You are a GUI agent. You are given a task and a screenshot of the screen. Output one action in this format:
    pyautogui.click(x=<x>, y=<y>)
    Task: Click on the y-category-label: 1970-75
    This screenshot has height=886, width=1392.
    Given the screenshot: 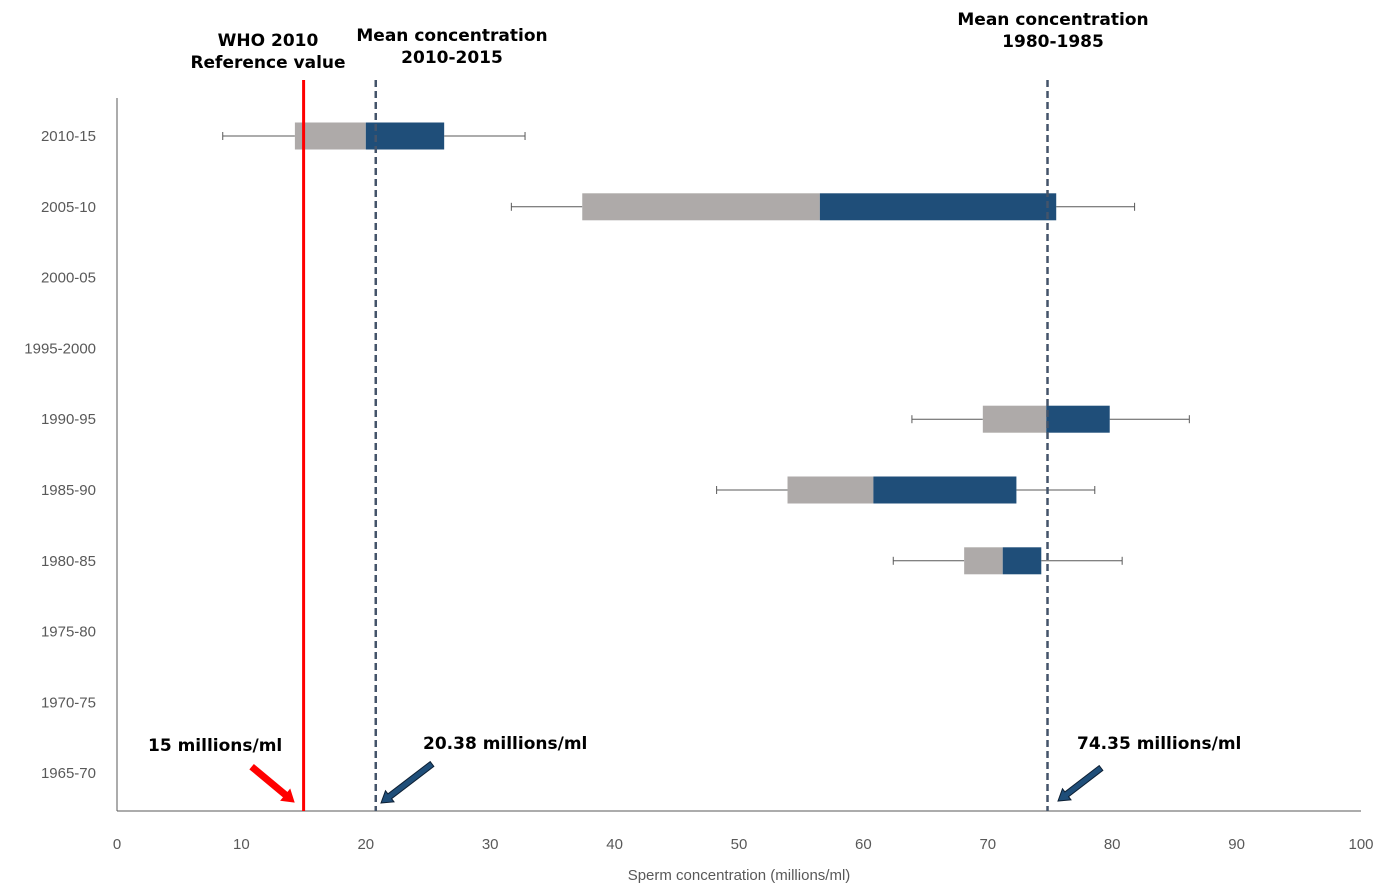 What is the action you would take?
    pyautogui.click(x=68, y=702)
    